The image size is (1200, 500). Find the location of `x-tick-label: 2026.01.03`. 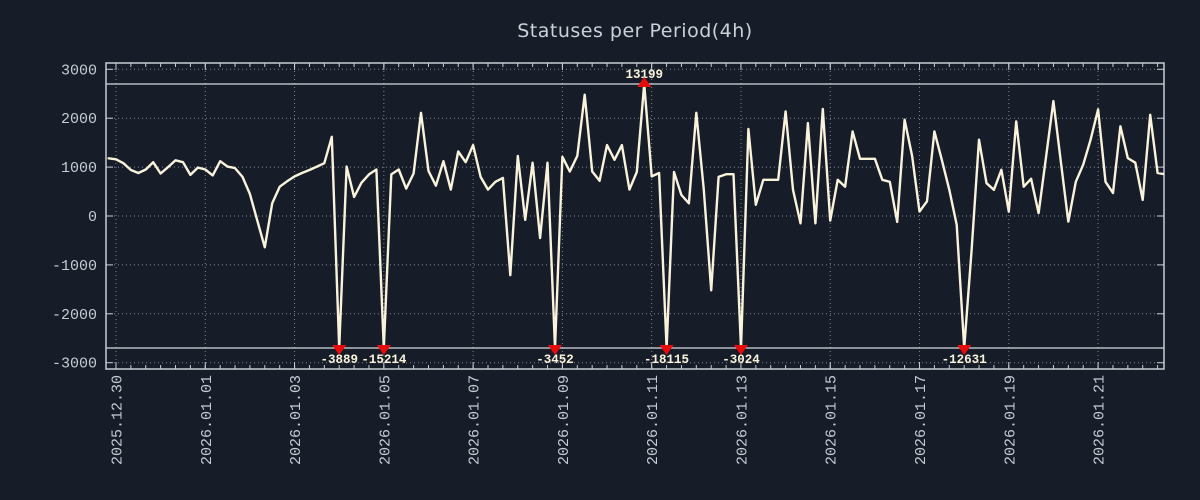

x-tick-label: 2026.01.03 is located at coordinates (296, 420).